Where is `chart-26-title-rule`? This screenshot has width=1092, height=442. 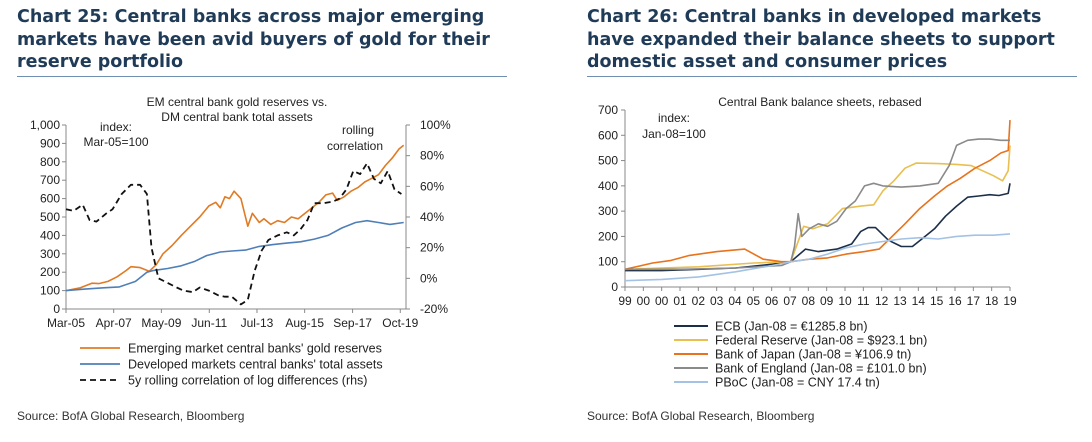
chart-26-title-rule is located at coordinates (832, 76).